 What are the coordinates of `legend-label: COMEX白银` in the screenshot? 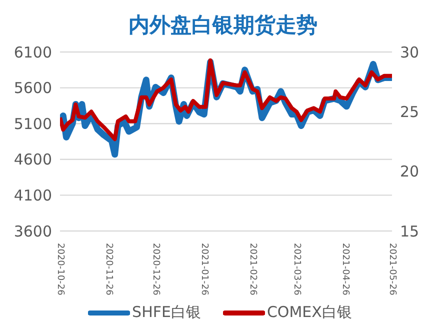 It's located at (309, 312).